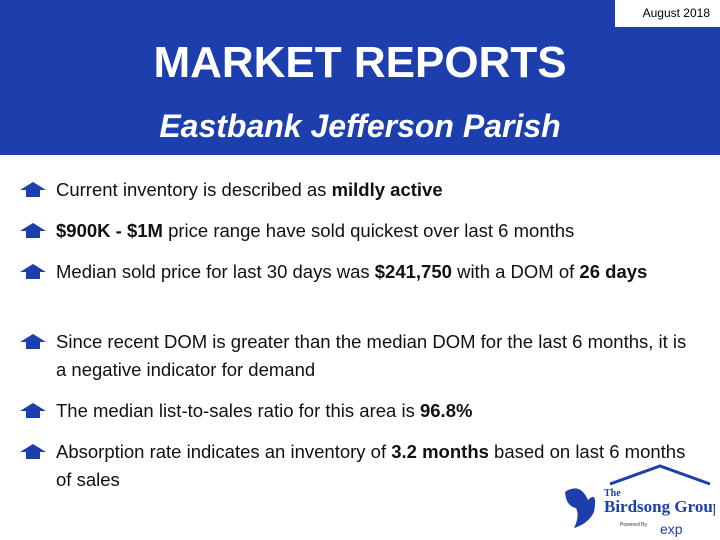 This screenshot has height=540, width=720. I want to click on logo-bird, so click(580, 508).